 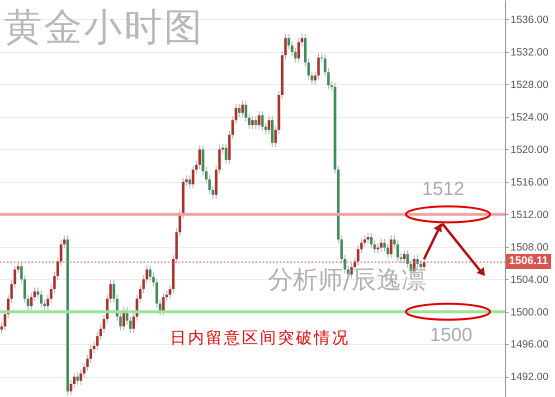 I want to click on annotation: 日内留意区间突破情况, so click(x=260, y=337).